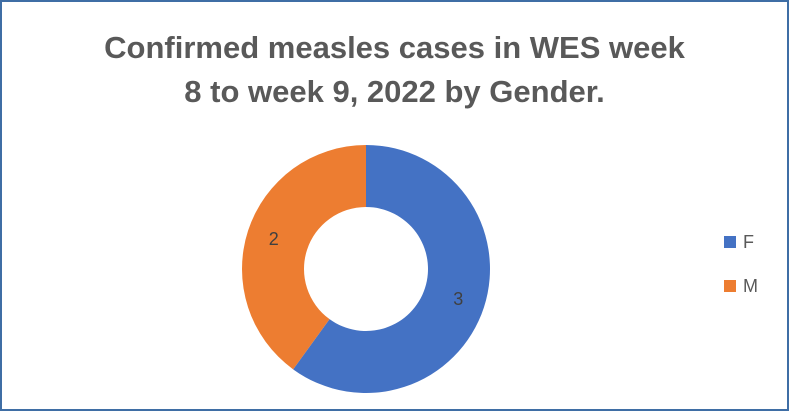 The height and width of the screenshot is (411, 789). Describe the element at coordinates (750, 285) in the screenshot. I see `legend-label-m: M` at that location.